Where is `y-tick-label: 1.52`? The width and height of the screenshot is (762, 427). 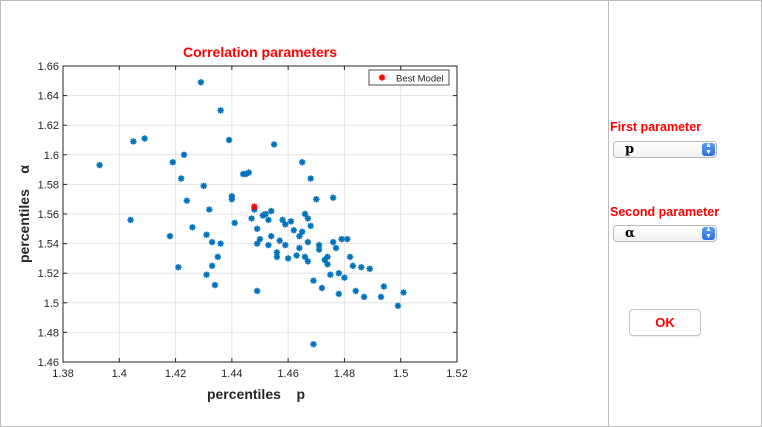
y-tick-label: 1.52 is located at coordinates (48, 274).